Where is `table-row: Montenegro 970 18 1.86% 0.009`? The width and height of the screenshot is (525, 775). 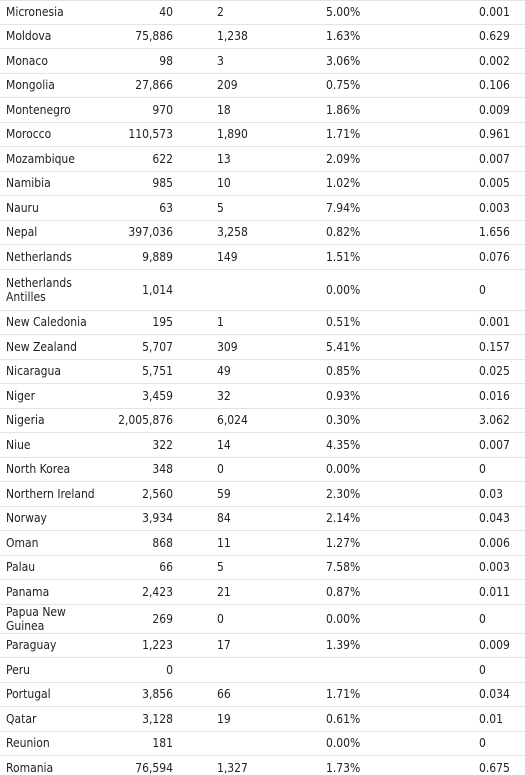 table-row: Montenegro 970 18 1.86% 0.009 is located at coordinates (262, 110).